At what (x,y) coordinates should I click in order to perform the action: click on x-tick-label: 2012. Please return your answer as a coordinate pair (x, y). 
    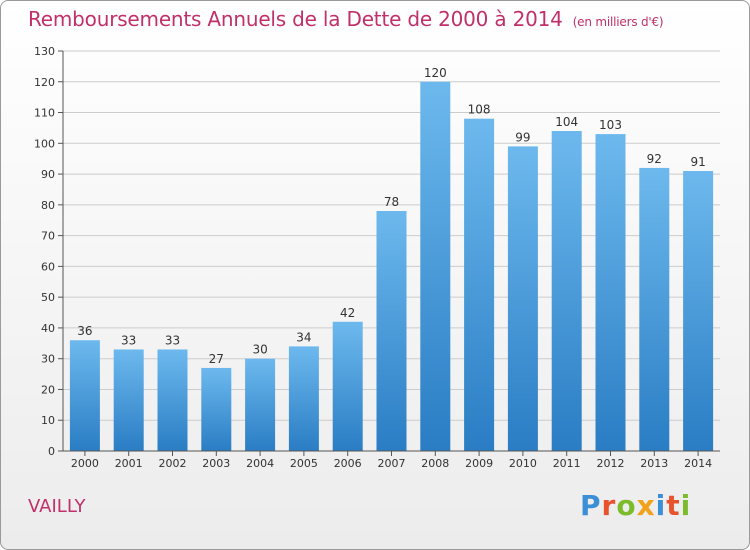
    Looking at the image, I should click on (611, 463).